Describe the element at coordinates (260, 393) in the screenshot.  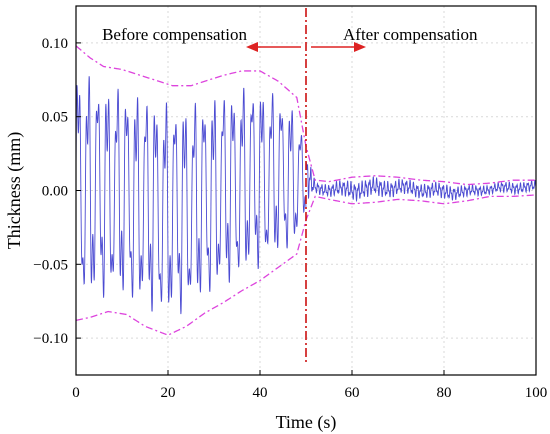
I see `x-tick-label: 40` at that location.